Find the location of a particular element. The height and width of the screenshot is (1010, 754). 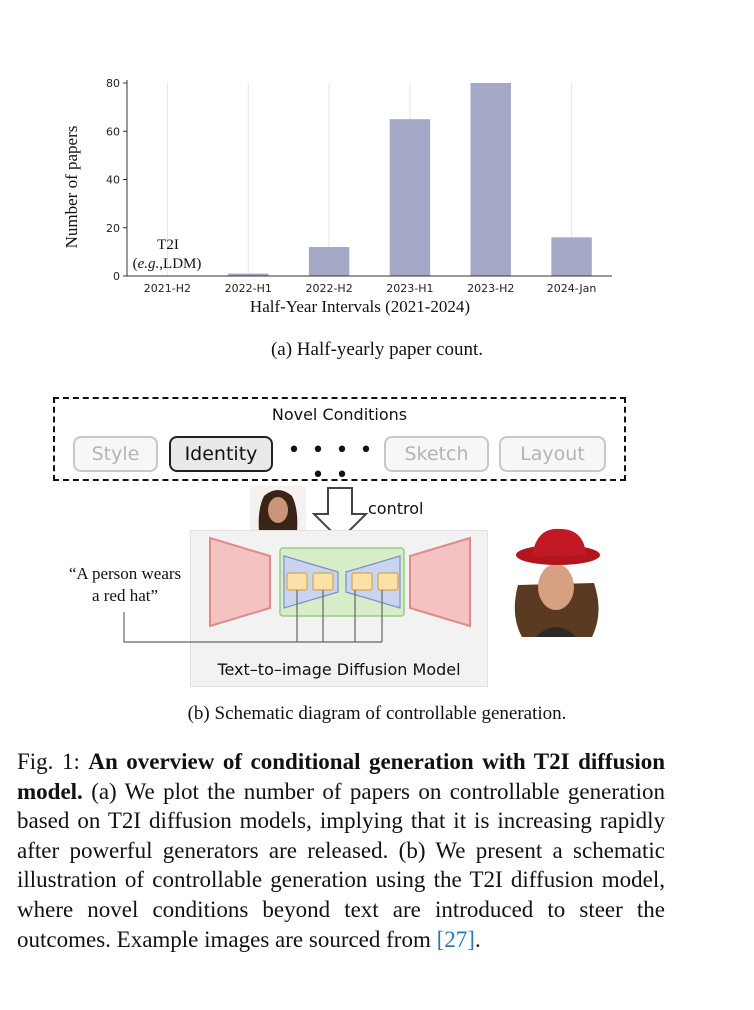

y-tick-label: 80 is located at coordinates (113, 83).